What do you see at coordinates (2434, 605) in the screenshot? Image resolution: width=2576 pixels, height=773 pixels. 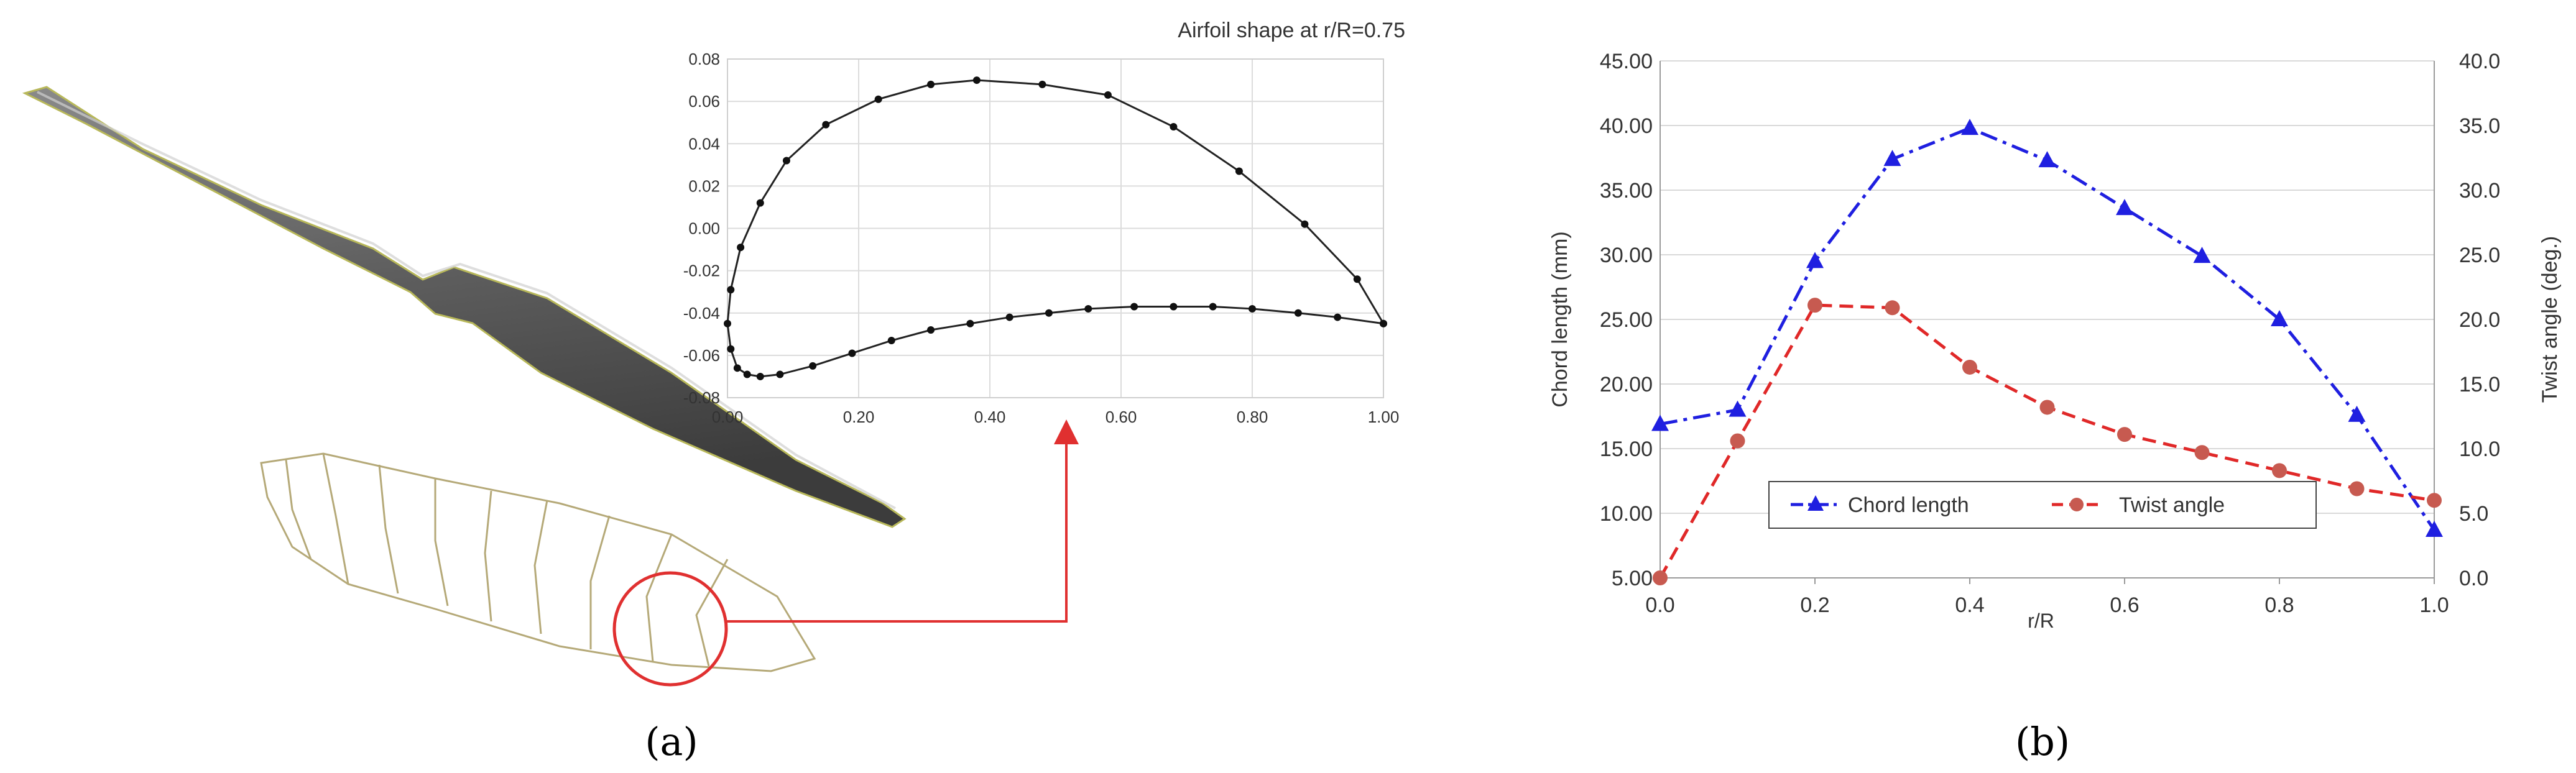 I see `x-tick-label: 1.0` at bounding box center [2434, 605].